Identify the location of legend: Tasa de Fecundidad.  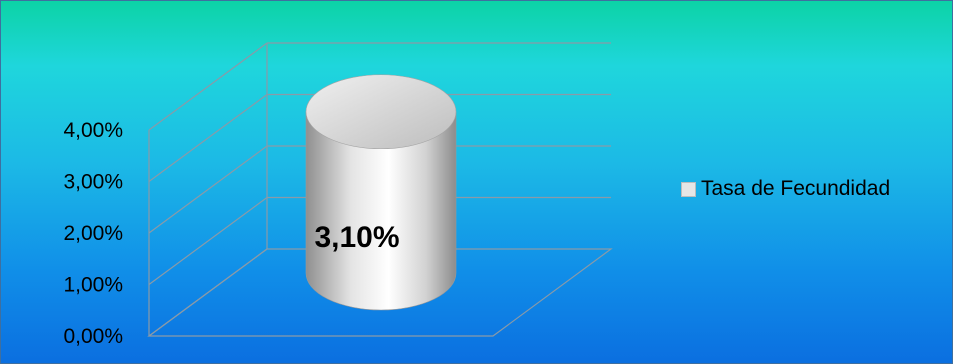
(785, 189).